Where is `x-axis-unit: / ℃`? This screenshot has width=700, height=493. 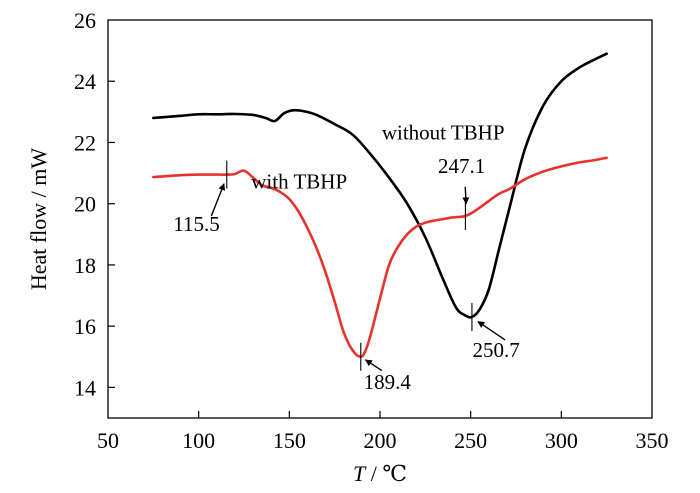
x-axis-unit: / ℃ is located at coordinates (386, 473).